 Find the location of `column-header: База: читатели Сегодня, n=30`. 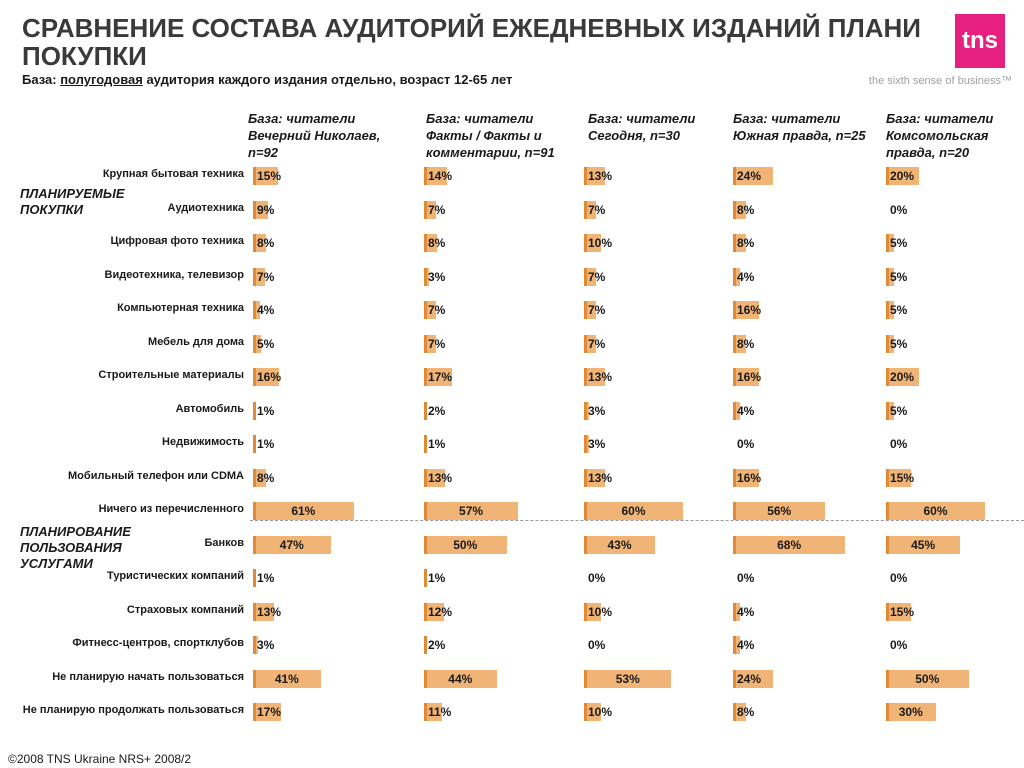

column-header: База: читатели Сегодня, n=30 is located at coordinates (642, 127).